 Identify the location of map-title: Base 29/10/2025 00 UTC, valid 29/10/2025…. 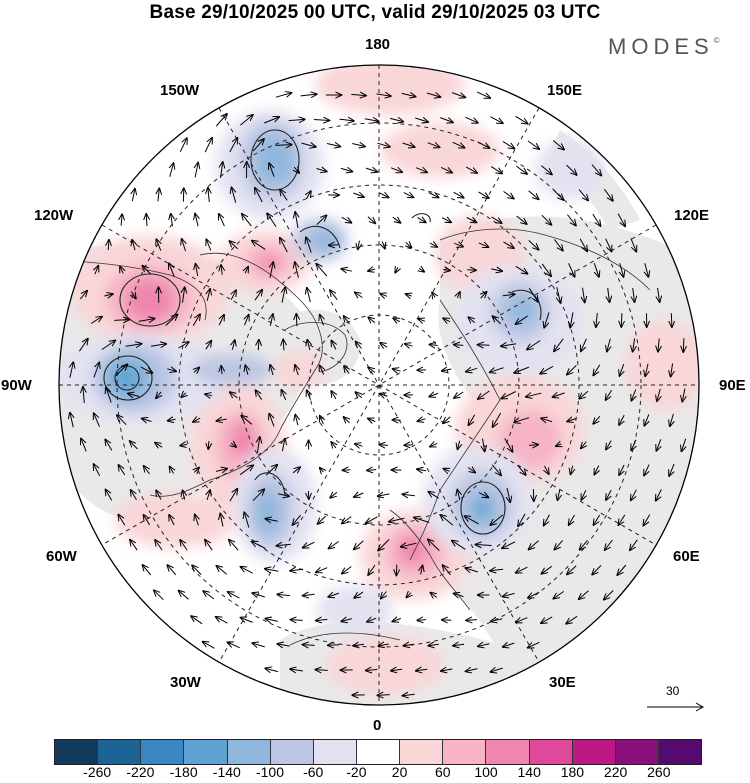
(375, 12).